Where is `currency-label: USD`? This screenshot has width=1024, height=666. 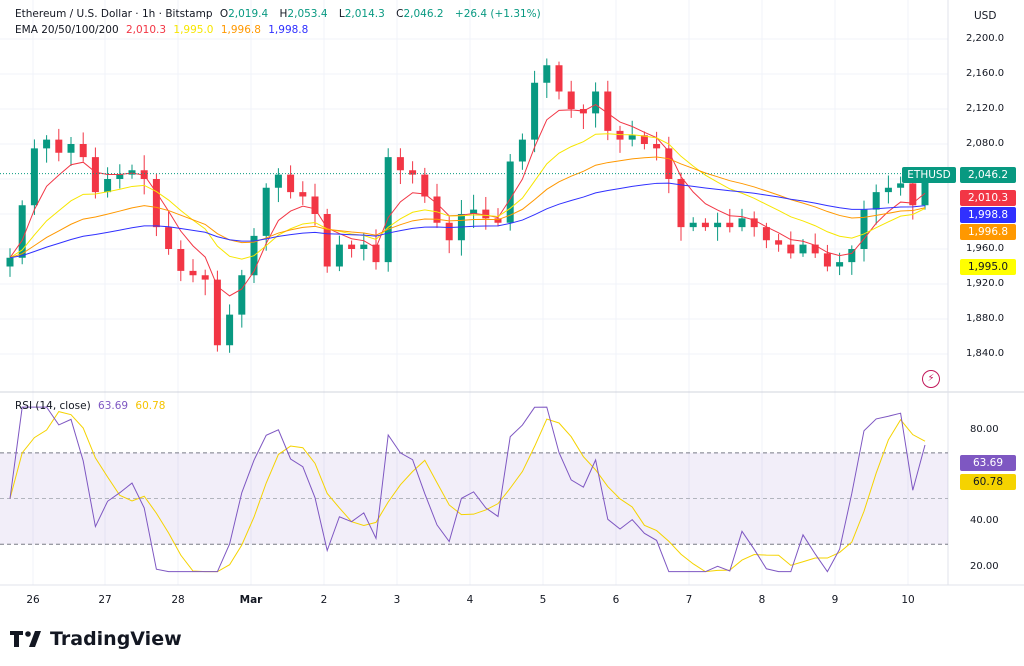
currency-label: USD is located at coordinates (985, 16).